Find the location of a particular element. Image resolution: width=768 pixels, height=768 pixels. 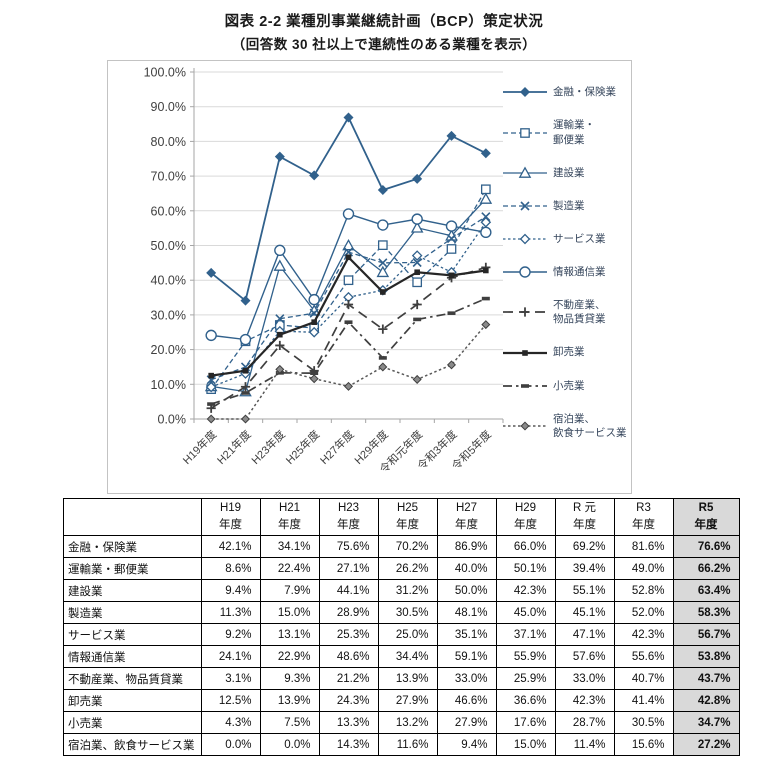

value-cell: 34.7% is located at coordinates (706, 722).